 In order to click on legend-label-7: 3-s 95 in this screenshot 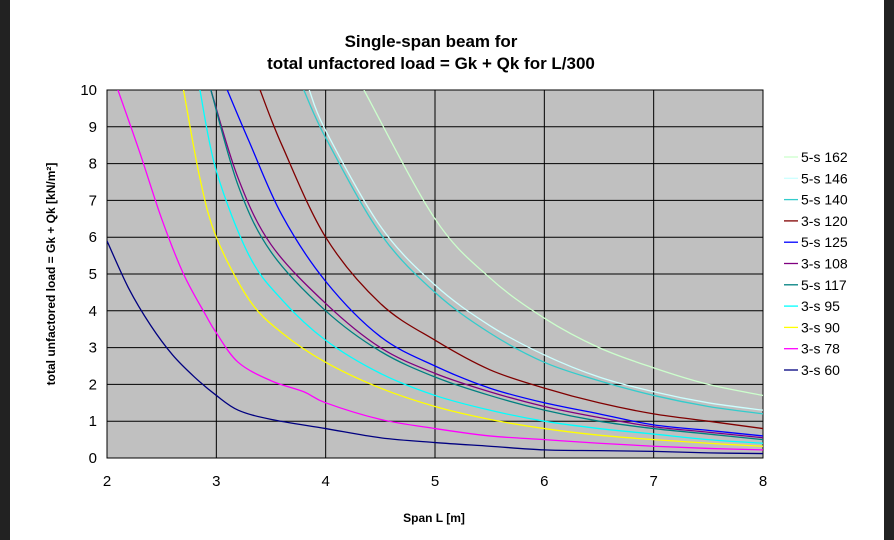, I will do `click(820, 306)`.